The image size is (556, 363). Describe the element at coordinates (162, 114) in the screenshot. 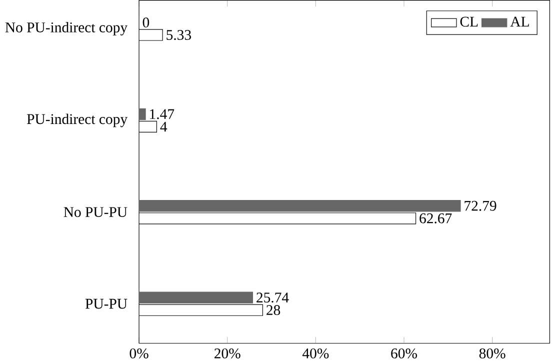

I see `data-label: 1.47` at that location.